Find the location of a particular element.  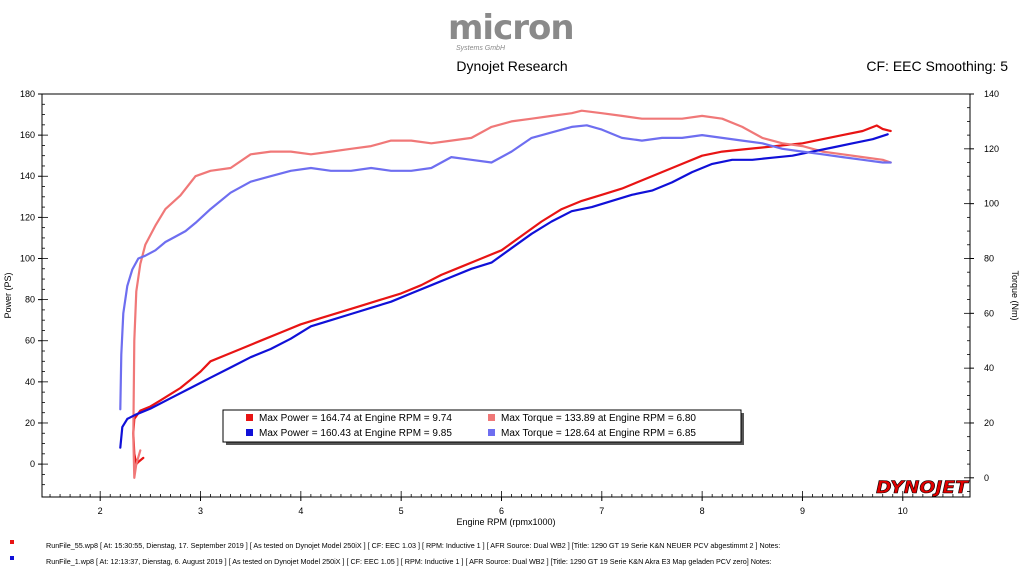

legend-label: Max Power = 160.43 at Engine RPM = 9.85 is located at coordinates (355, 433).